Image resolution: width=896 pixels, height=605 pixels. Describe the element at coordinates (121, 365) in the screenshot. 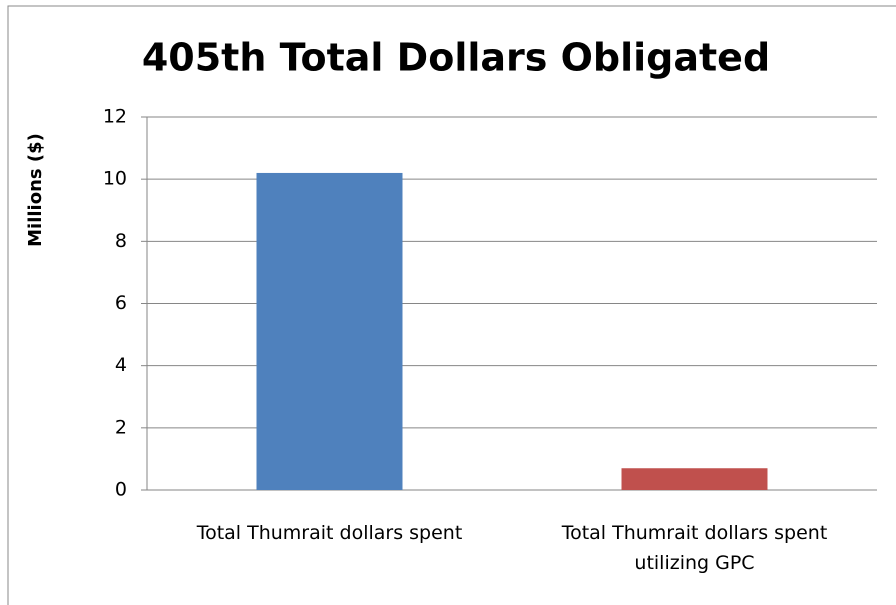

I see `y-tick-label: 4` at that location.